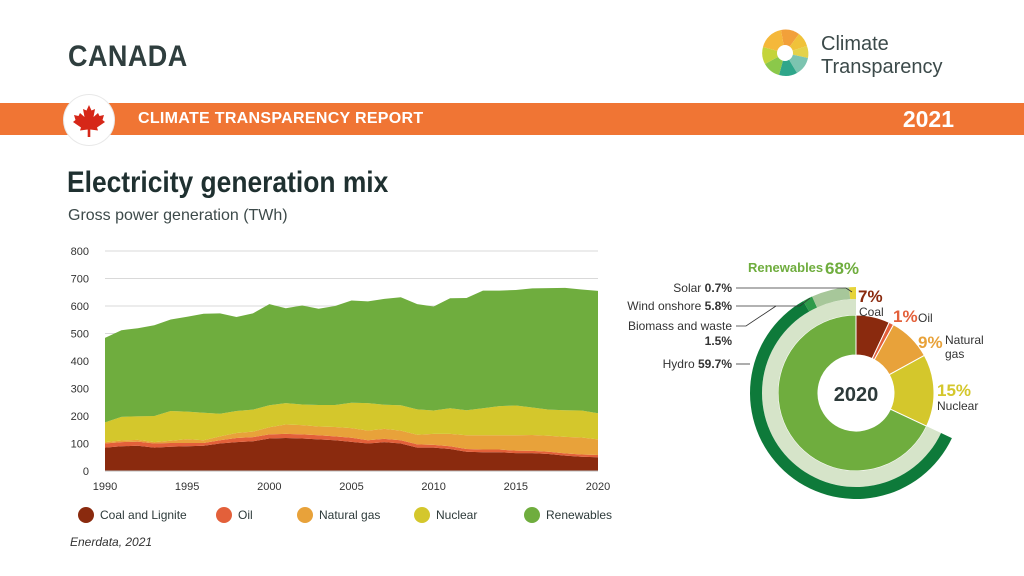 The image size is (1024, 576). I want to click on leader-solar, so click(794, 290).